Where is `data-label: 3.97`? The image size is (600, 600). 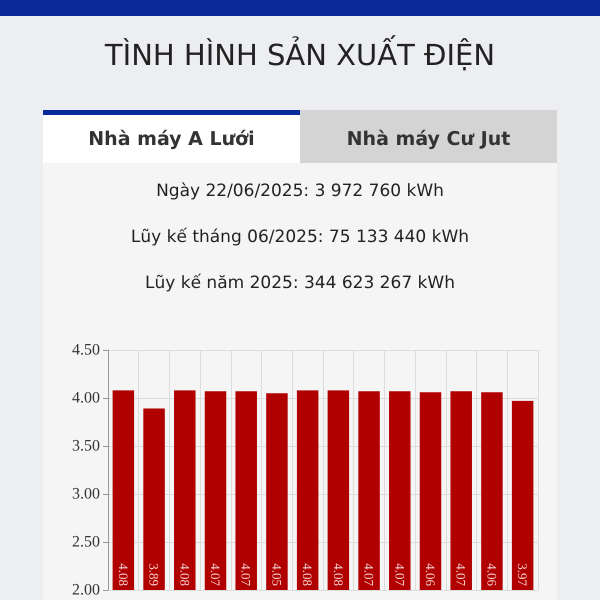
data-label: 3.97 is located at coordinates (522, 574).